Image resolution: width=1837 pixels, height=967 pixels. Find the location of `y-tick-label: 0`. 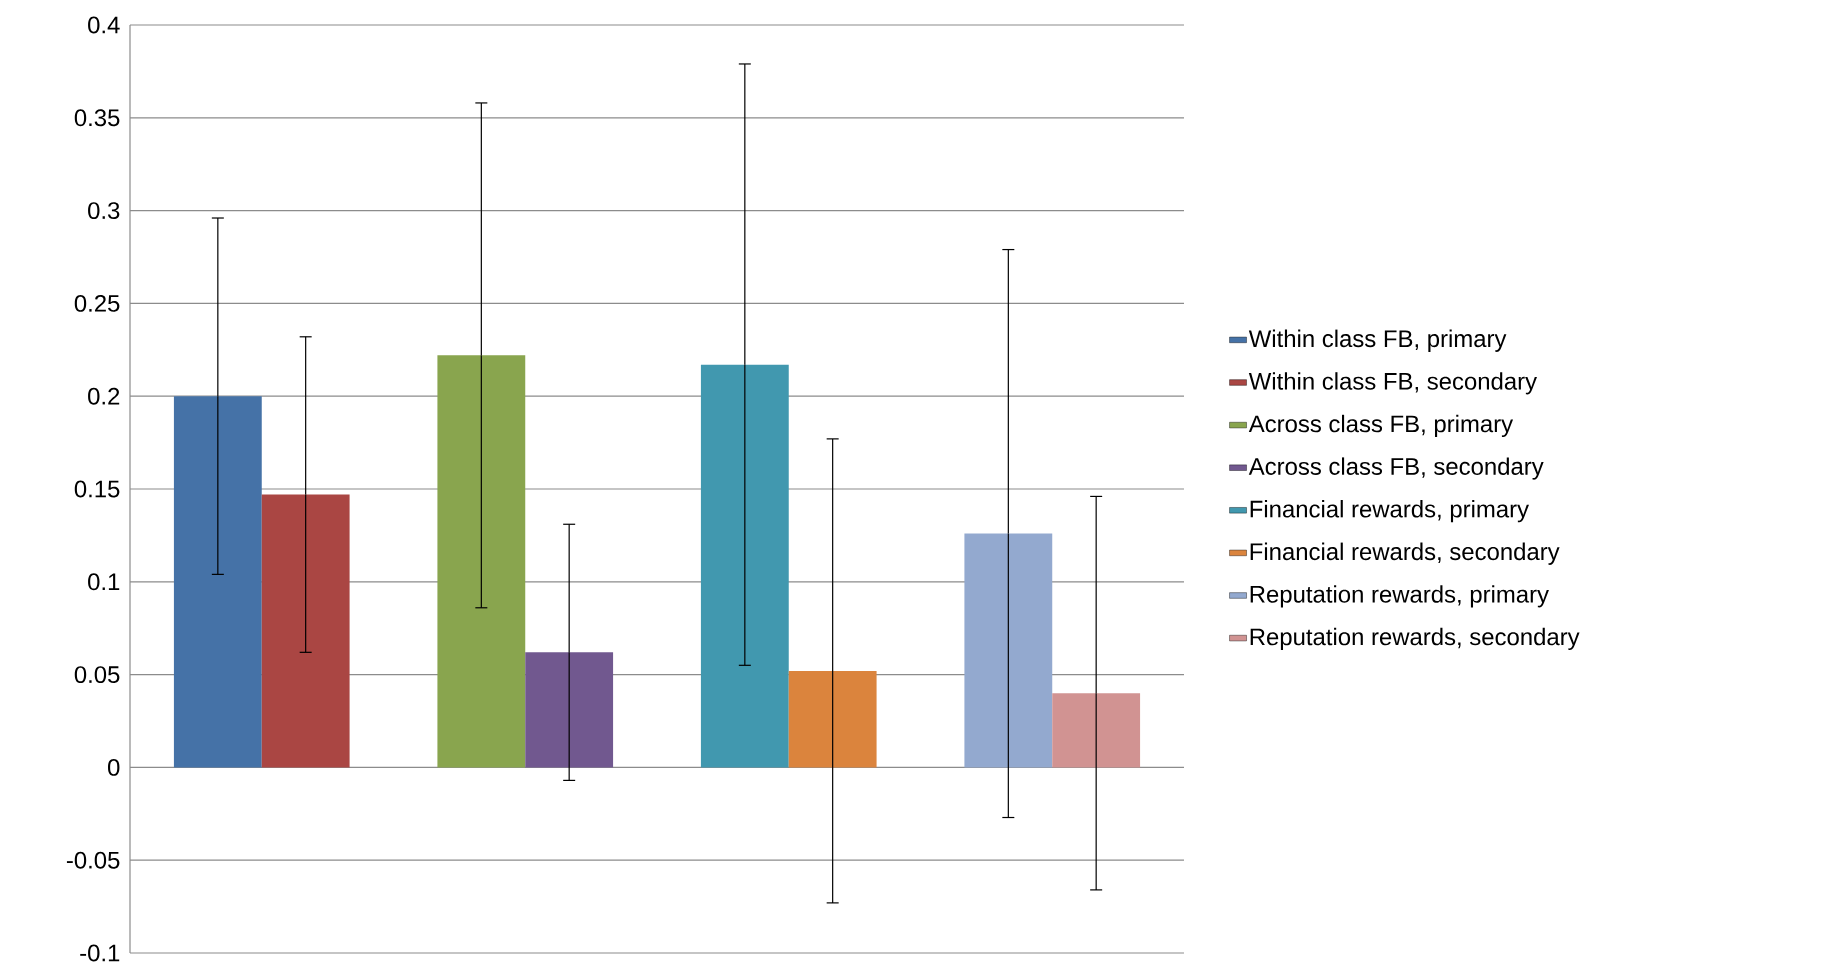

y-tick-label: 0 is located at coordinates (114, 767).